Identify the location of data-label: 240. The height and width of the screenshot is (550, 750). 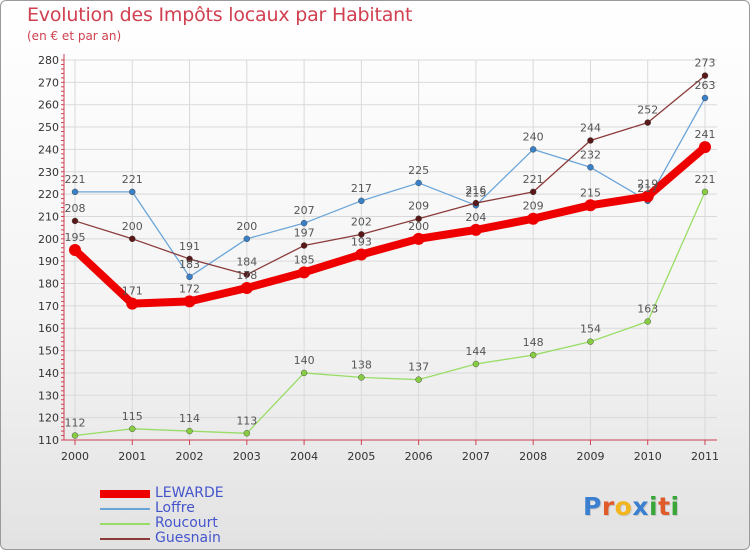
(533, 136).